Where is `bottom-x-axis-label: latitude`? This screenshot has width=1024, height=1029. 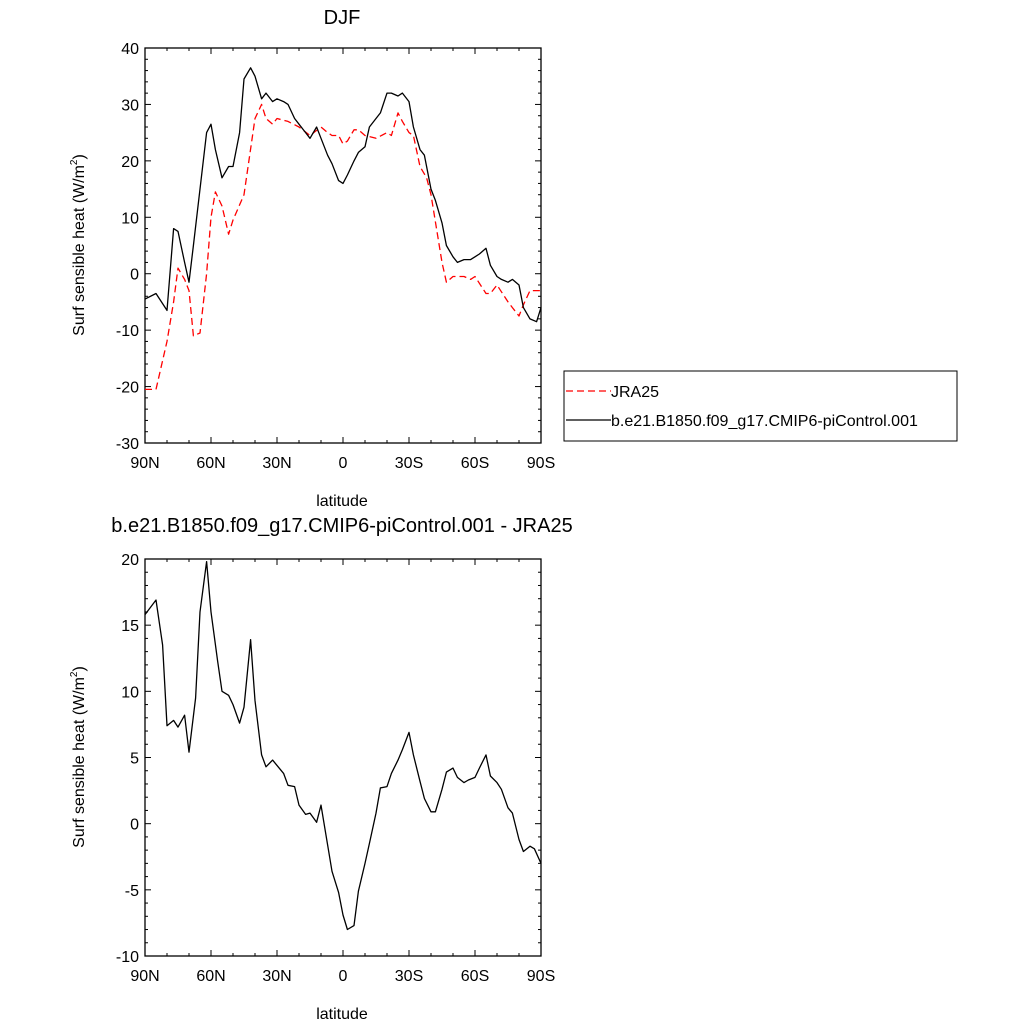
bottom-x-axis-label: latitude is located at coordinates (342, 1014).